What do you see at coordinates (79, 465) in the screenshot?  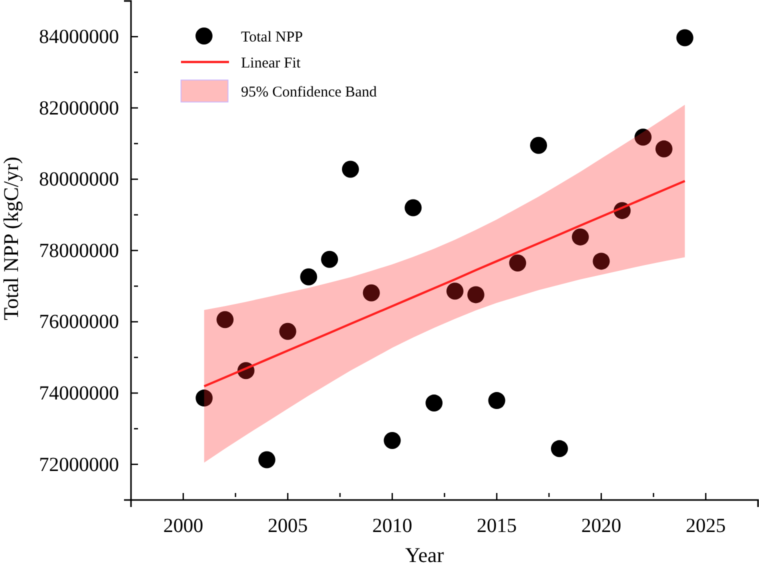 I see `y-tick-label: 72000000` at bounding box center [79, 465].